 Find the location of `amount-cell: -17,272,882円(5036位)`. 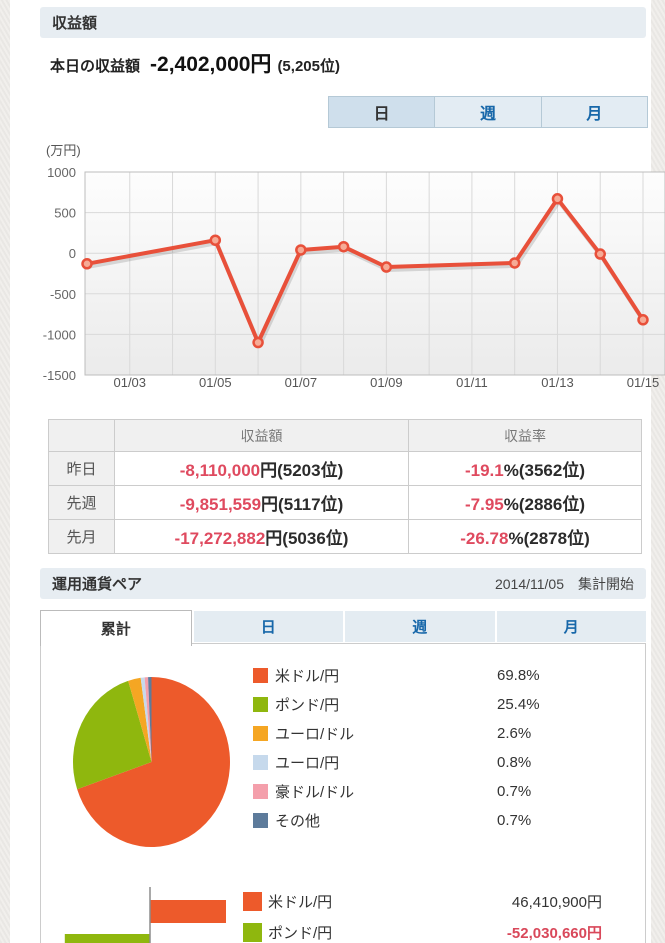

amount-cell: -17,272,882円(5036位) is located at coordinates (261, 536).